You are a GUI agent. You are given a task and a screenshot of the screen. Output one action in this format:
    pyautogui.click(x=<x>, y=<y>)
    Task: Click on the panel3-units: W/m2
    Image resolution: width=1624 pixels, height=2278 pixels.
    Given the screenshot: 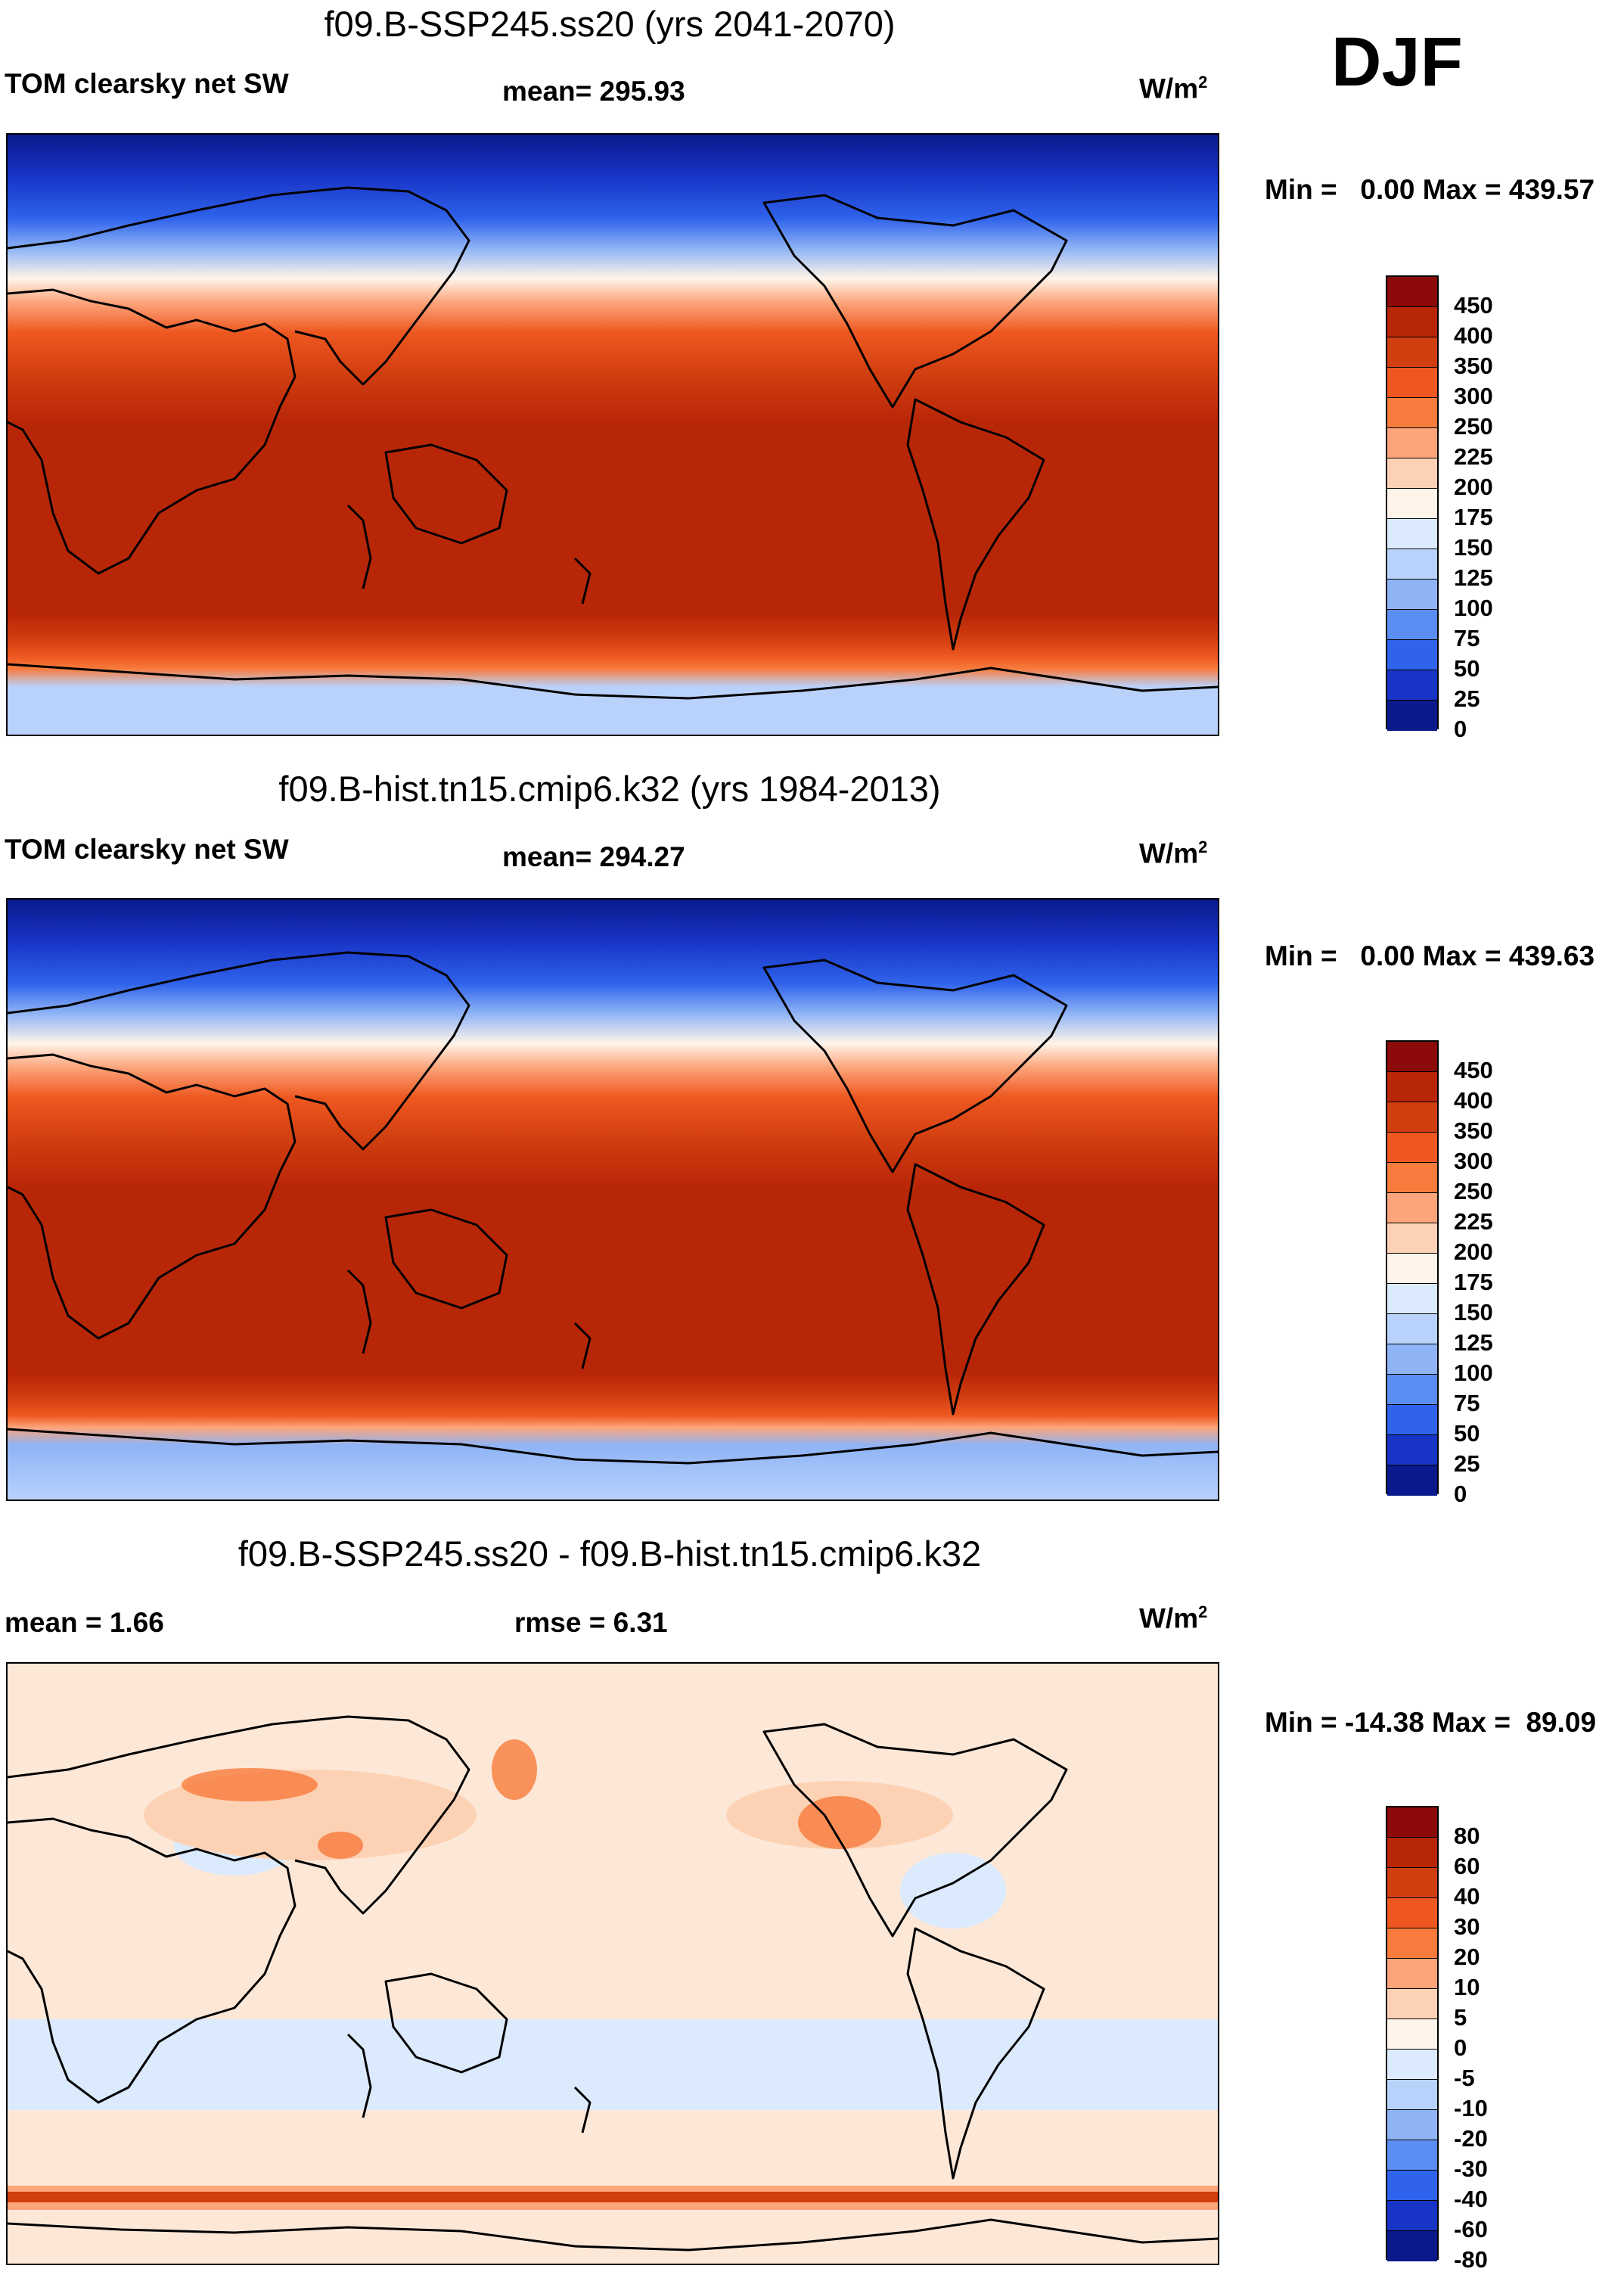 What is the action you would take?
    pyautogui.click(x=1173, y=1618)
    